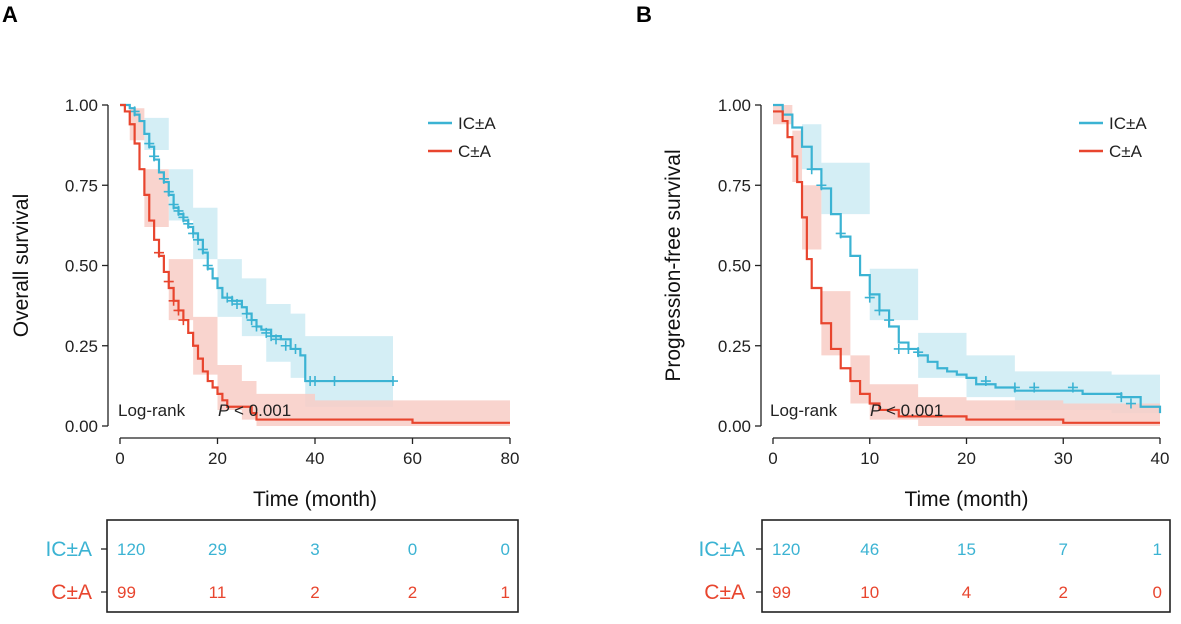  What do you see at coordinates (644, 14) in the screenshot?
I see `panel-letter-b: B` at bounding box center [644, 14].